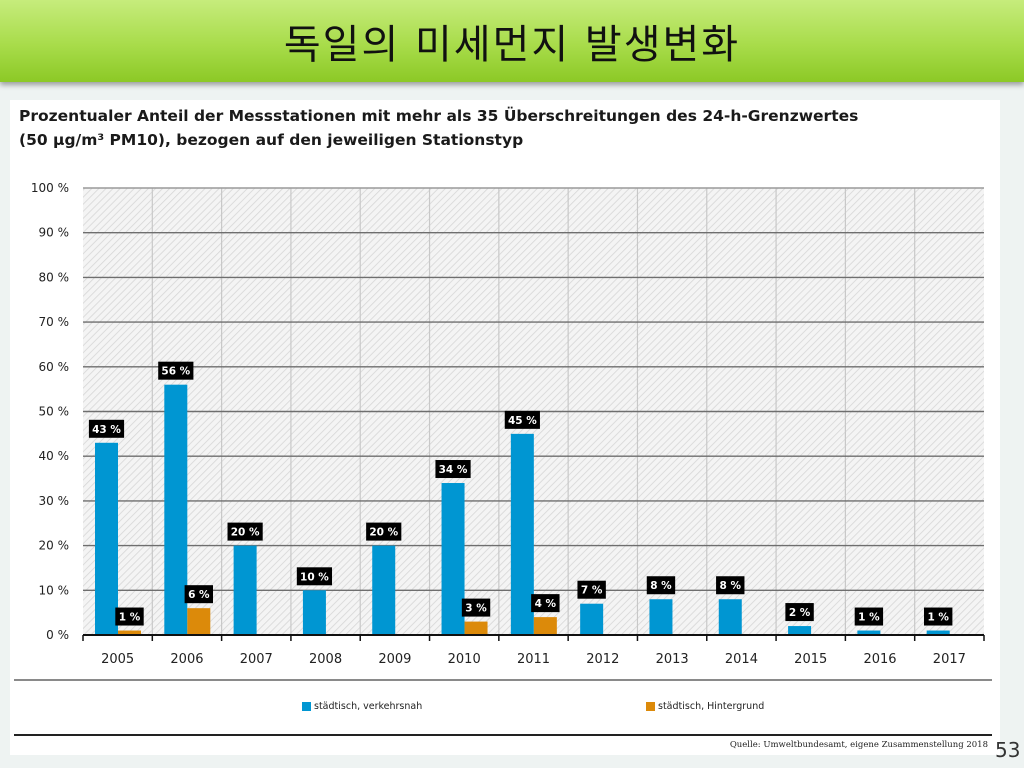 The width and height of the screenshot is (1024, 768). I want to click on data-label: 2 %, so click(799, 612).